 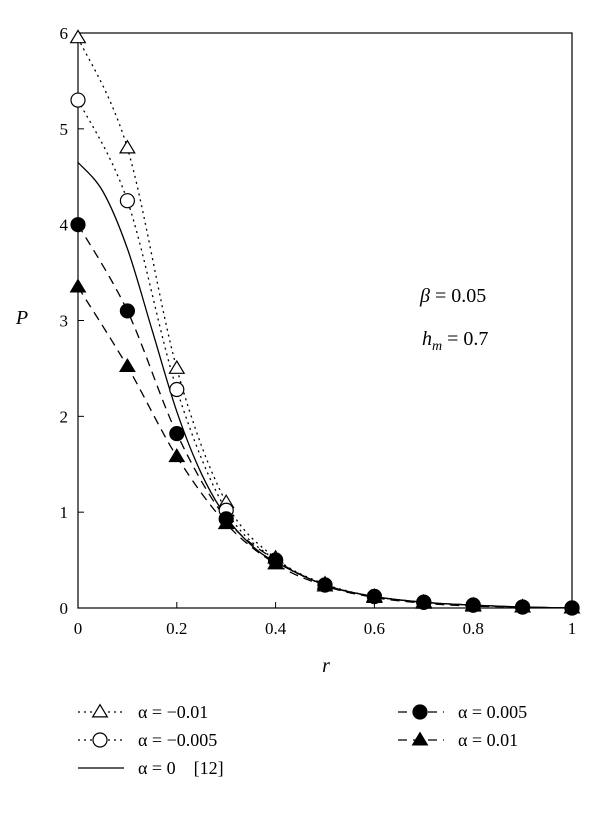 What do you see at coordinates (64, 129) in the screenshot?
I see `y-tick-label: 5` at bounding box center [64, 129].